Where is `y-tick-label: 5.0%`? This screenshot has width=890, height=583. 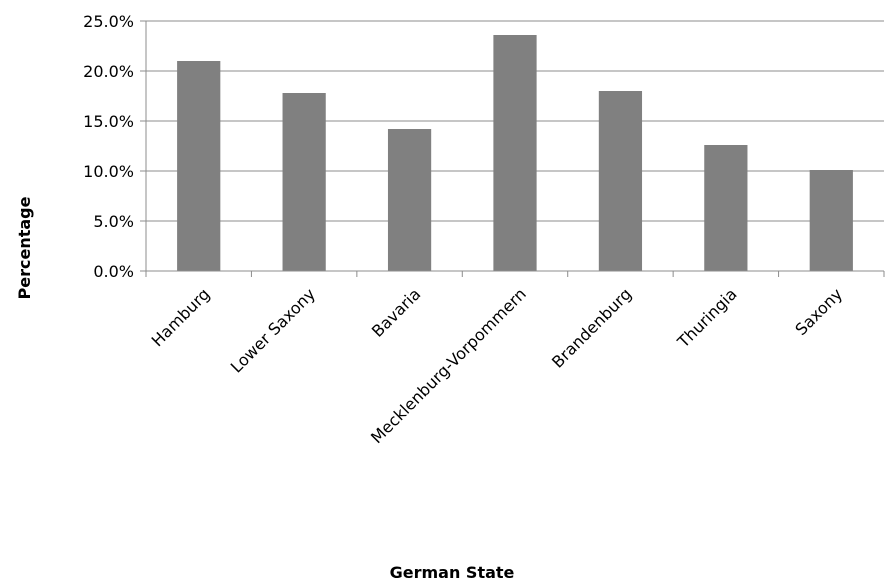
y-tick-label: 5.0% is located at coordinates (113, 221).